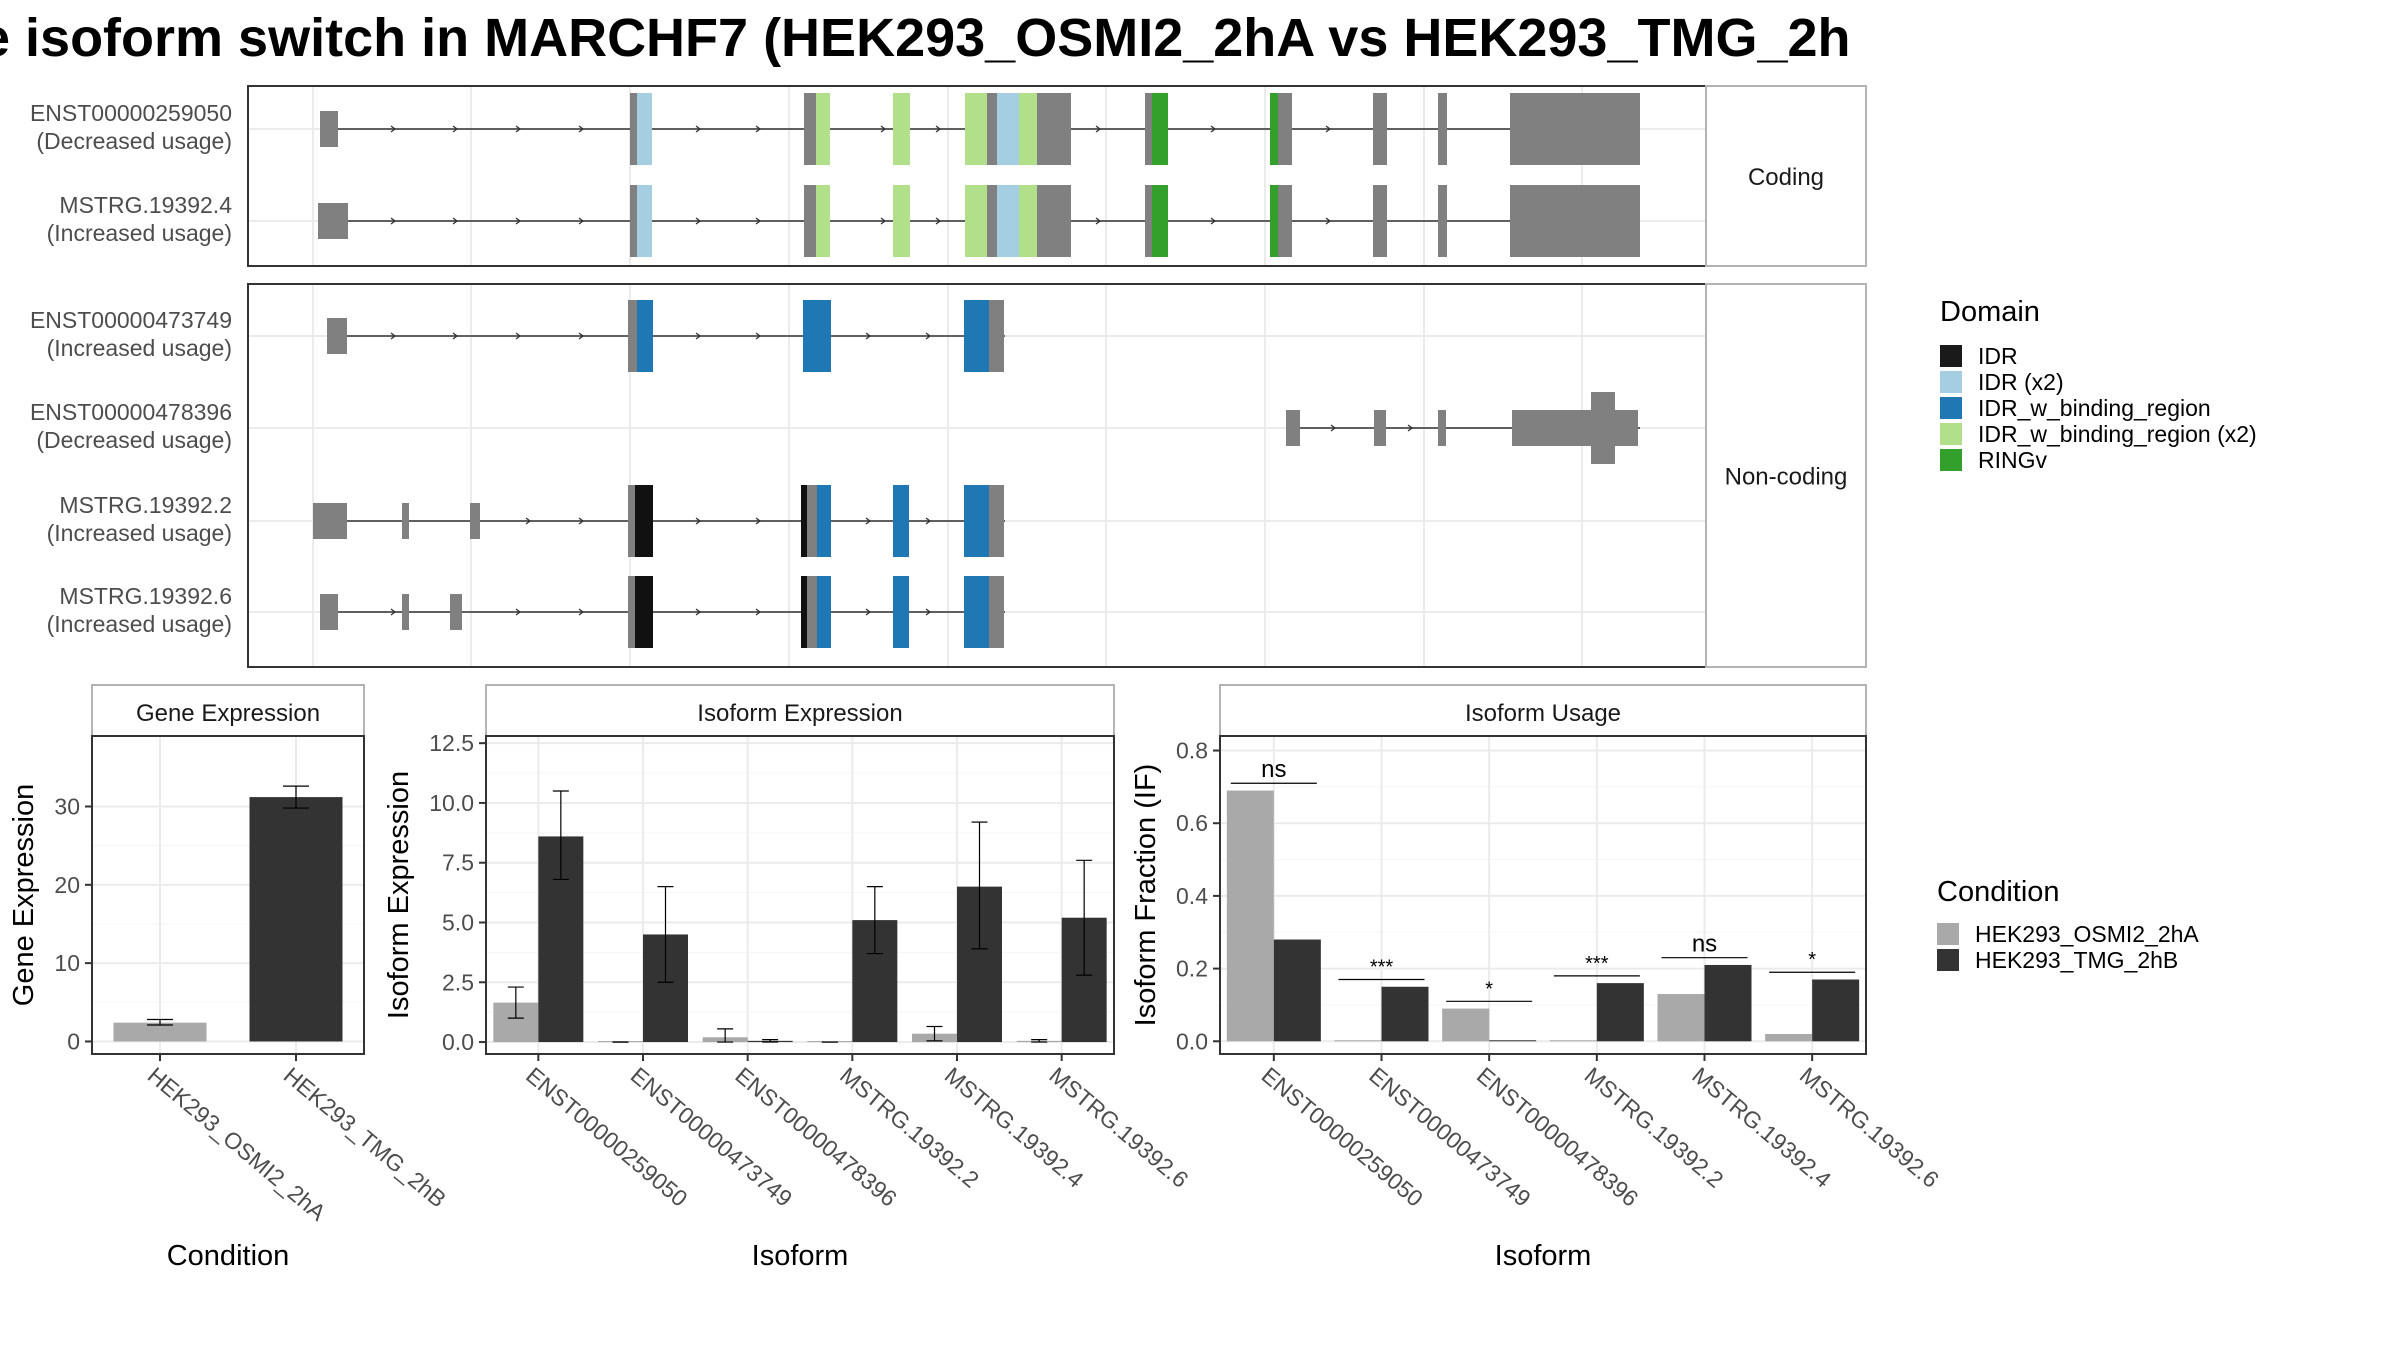 The width and height of the screenshot is (2400, 1350). Describe the element at coordinates (799, 713) in the screenshot. I see `chart-title: Isoform Expression` at that location.